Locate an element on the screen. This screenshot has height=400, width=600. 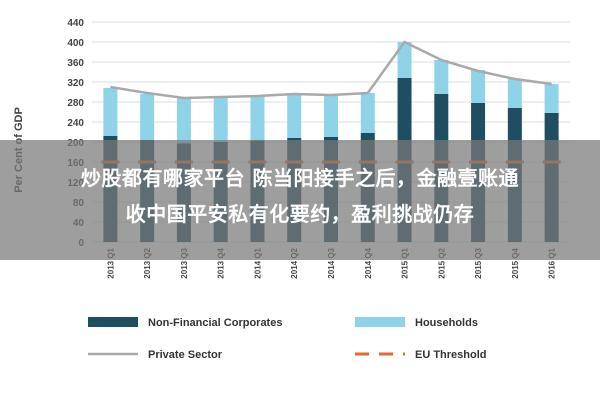
x-tick-label: 2015 Q2 is located at coordinates (441, 262).